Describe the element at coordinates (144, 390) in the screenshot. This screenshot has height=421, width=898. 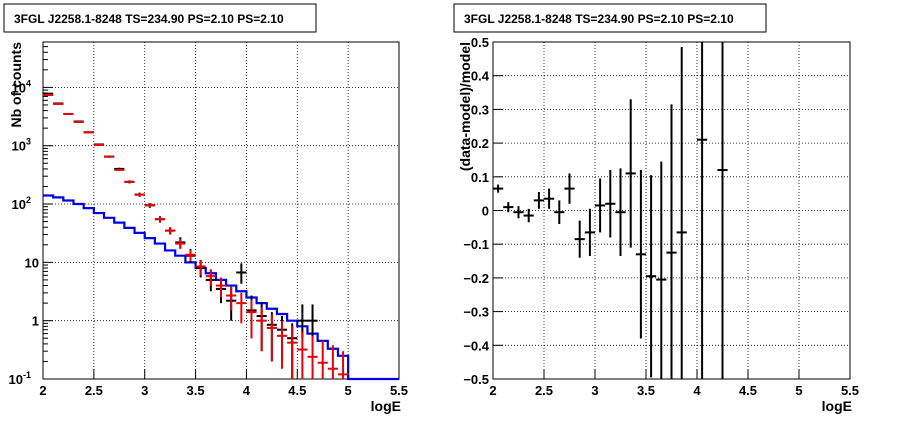
I see `counts-x-tick-label: 3` at that location.